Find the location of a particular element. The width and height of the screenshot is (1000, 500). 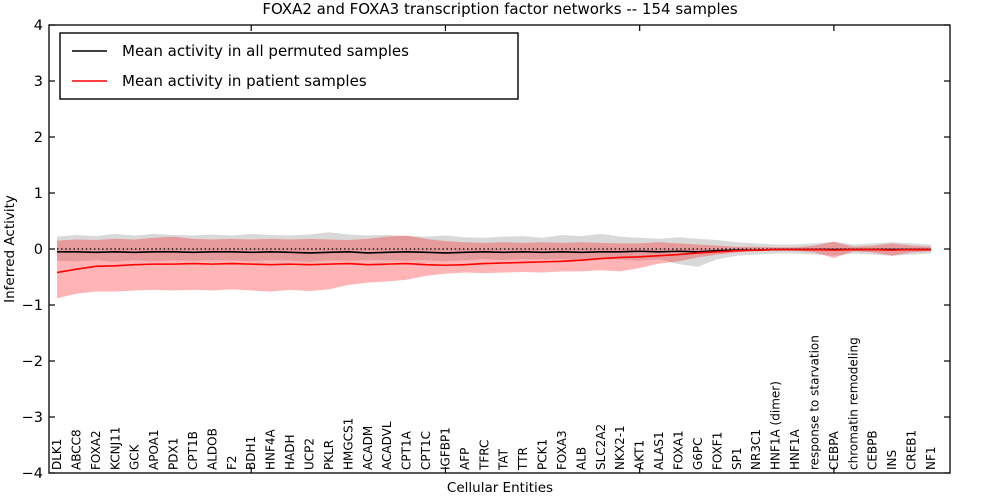

x-tick-label: FOXA2 is located at coordinates (96, 450).